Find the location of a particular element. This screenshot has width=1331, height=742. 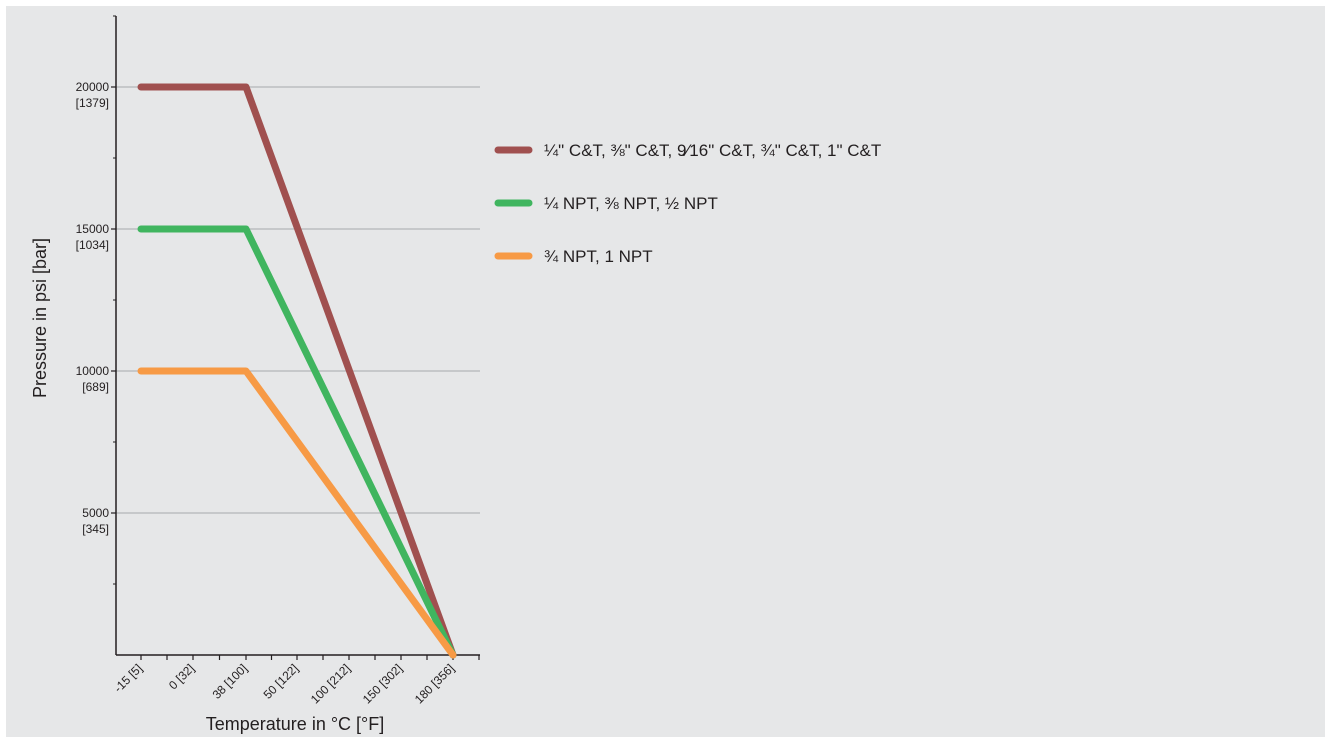

y-tick-label: 15000 is located at coordinates (93, 229).